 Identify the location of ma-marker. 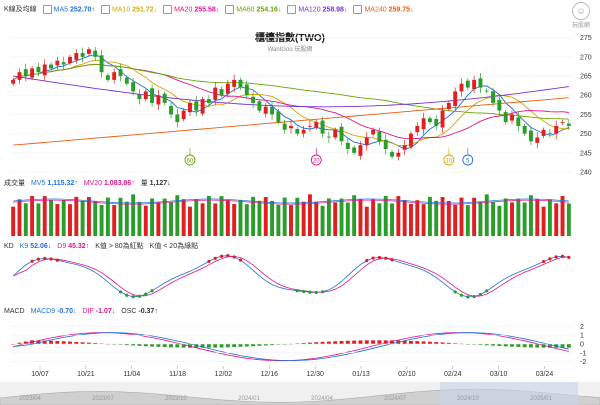
(190, 160).